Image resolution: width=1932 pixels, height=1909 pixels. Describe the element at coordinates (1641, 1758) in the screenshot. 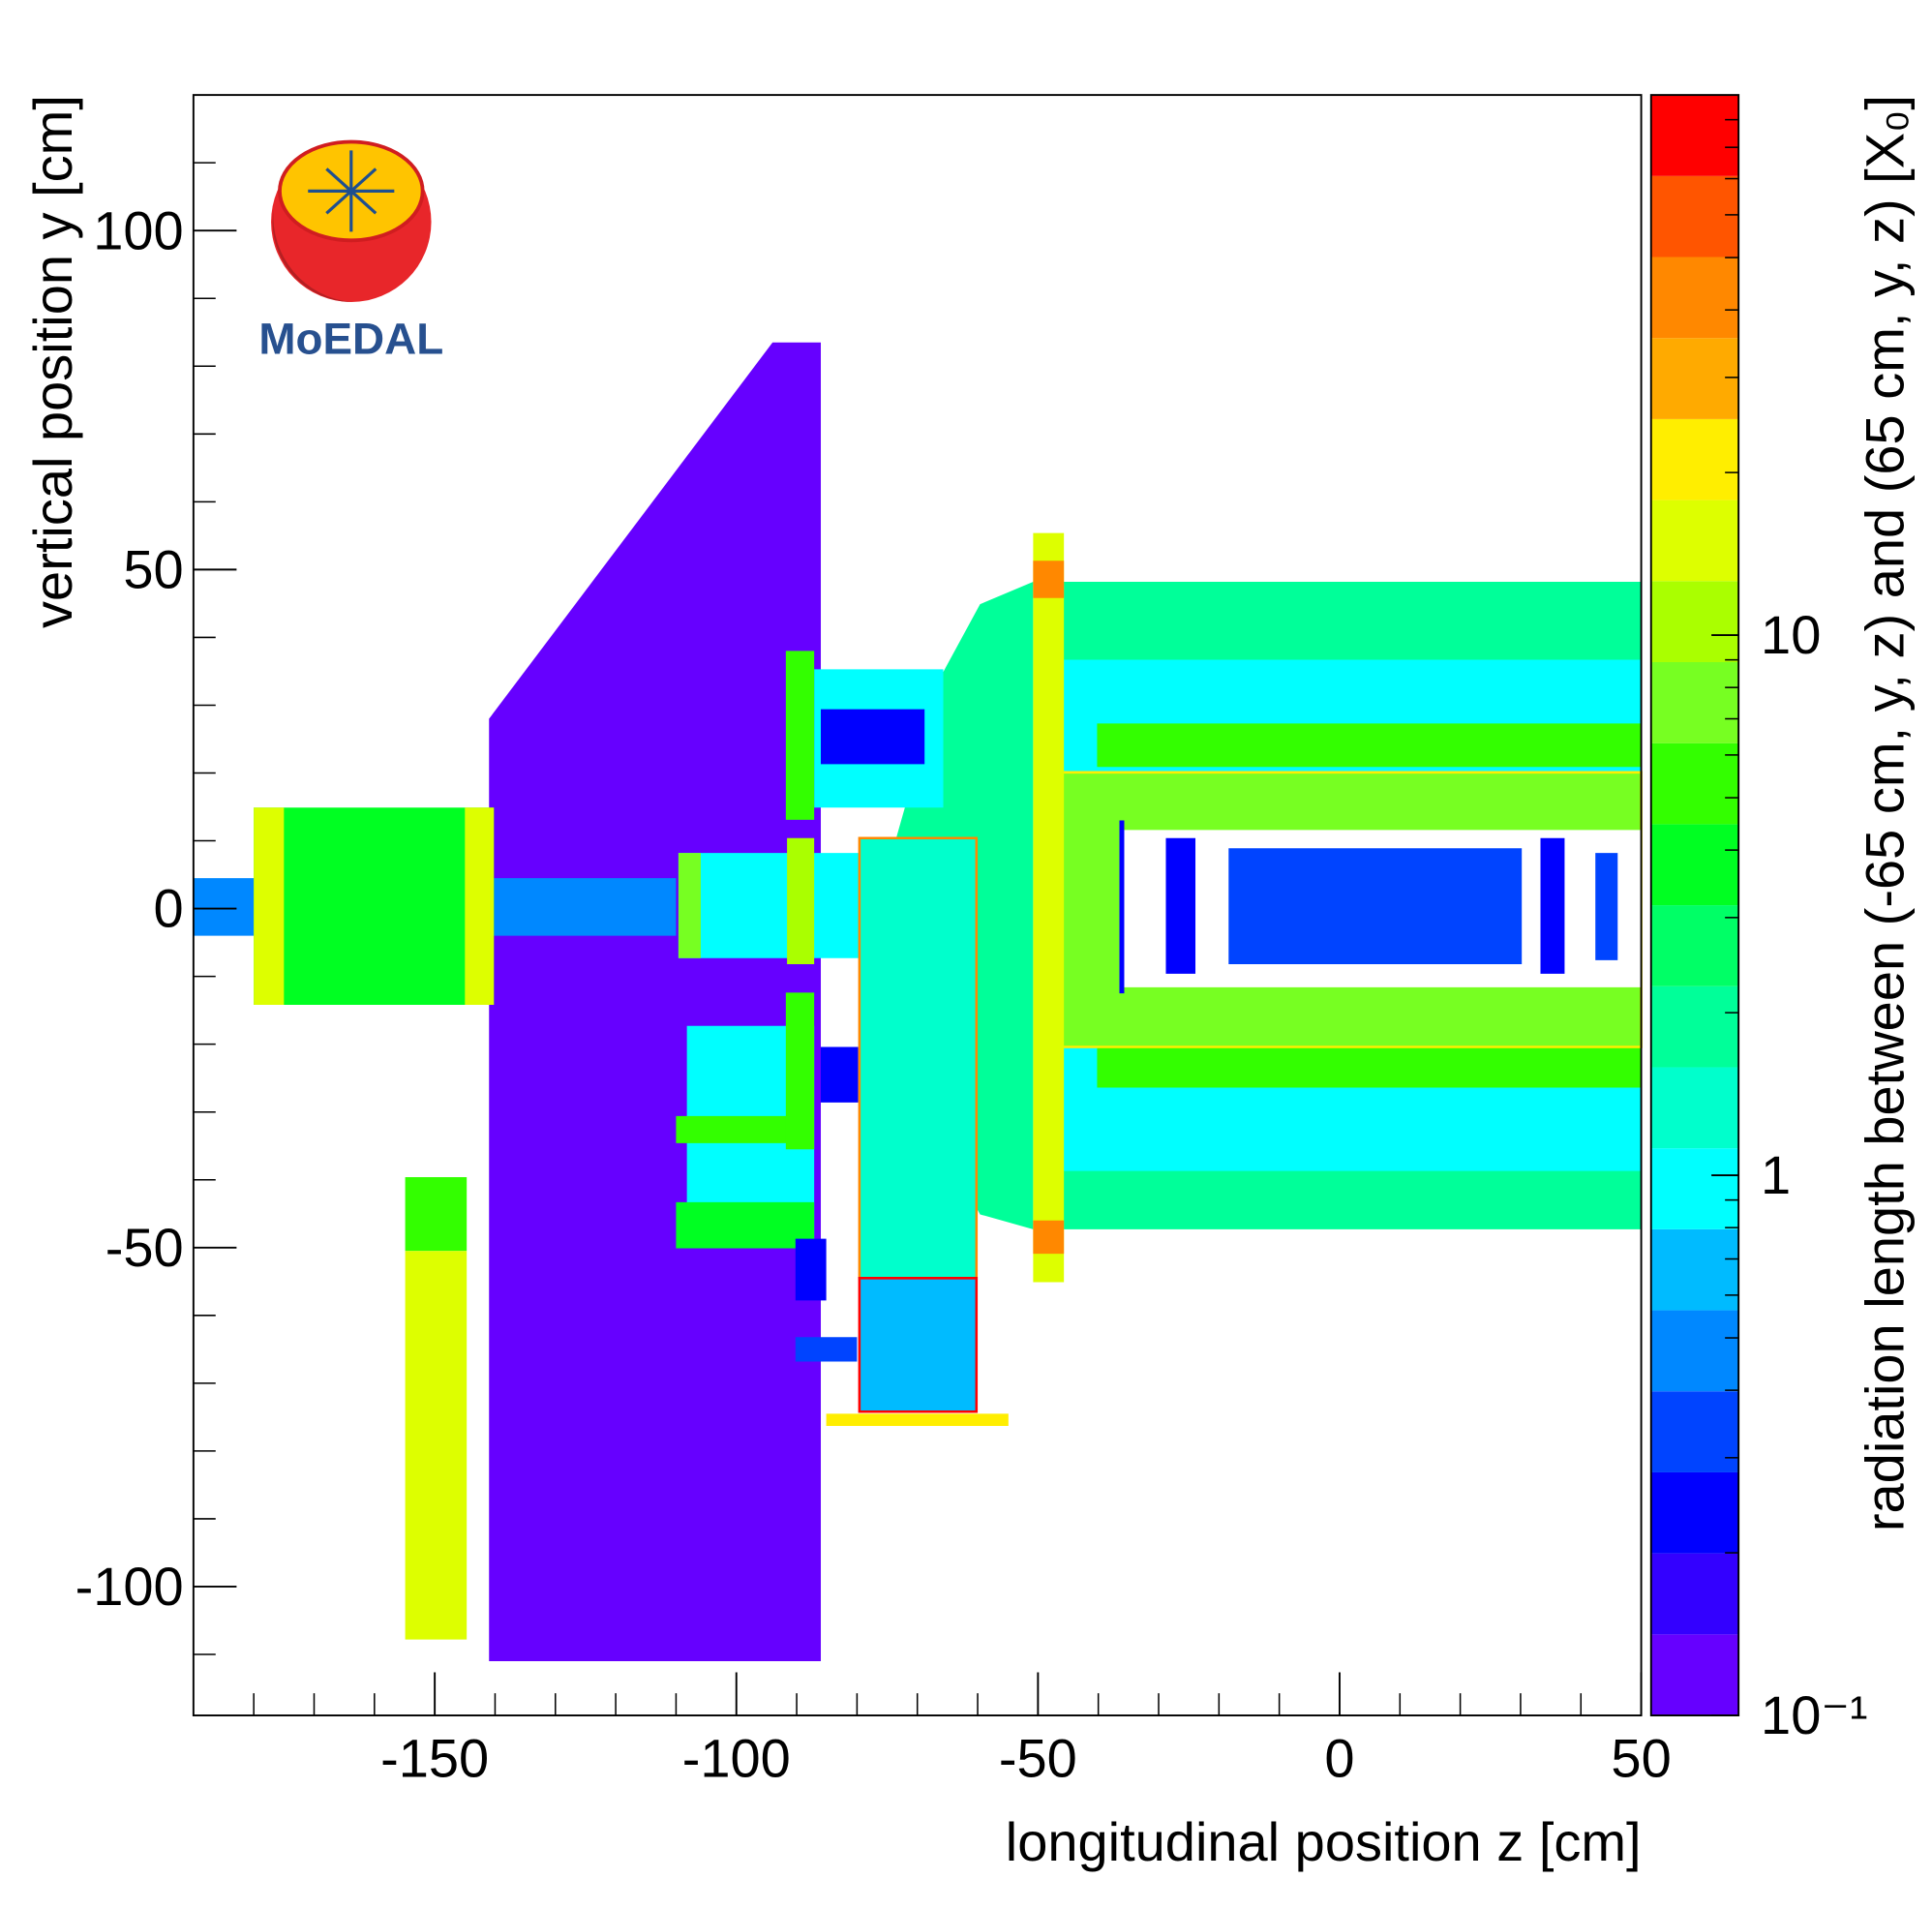

I see `x-tick-label: 50` at that location.